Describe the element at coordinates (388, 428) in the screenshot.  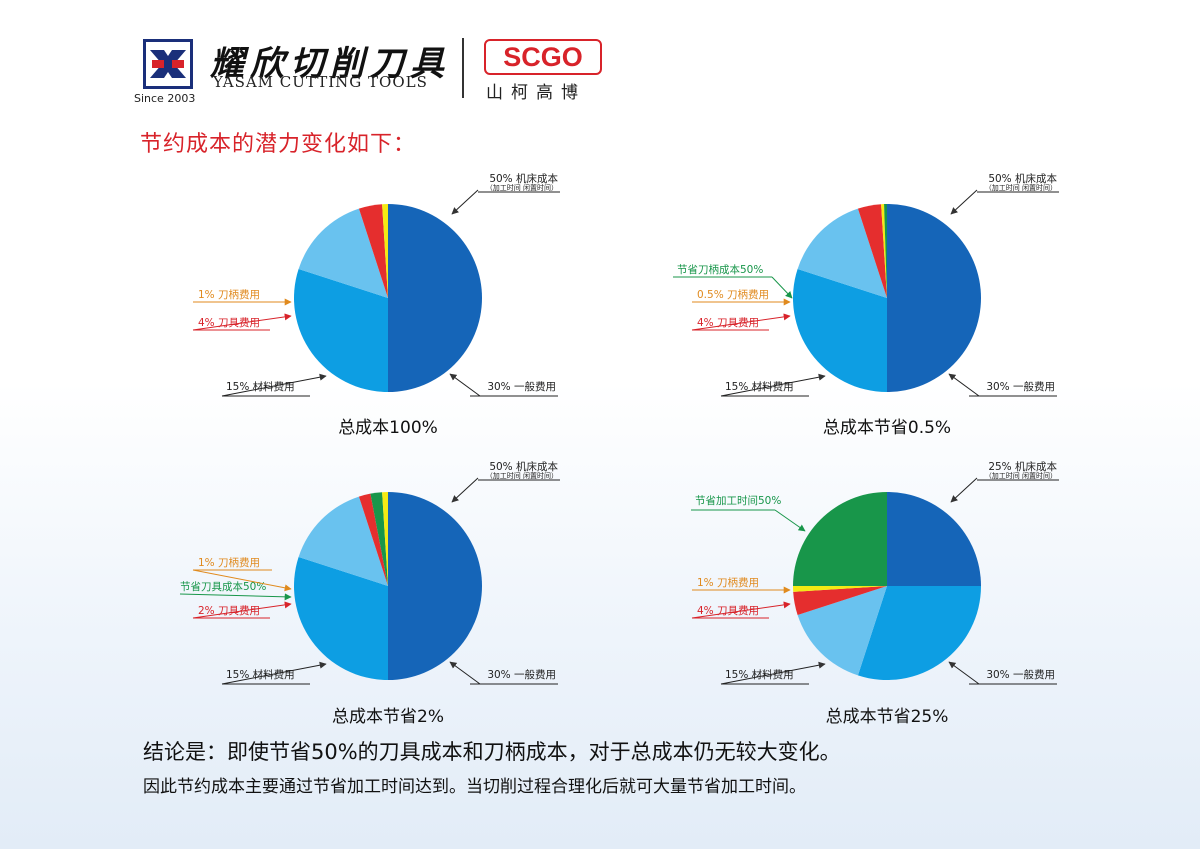
I see `pie-title: 总成本100%` at that location.